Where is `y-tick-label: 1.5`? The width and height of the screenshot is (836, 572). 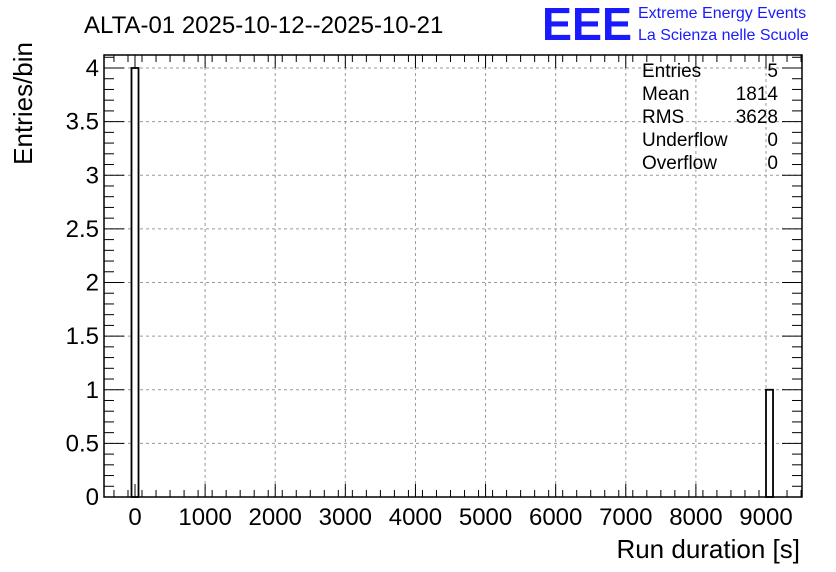
y-tick-label: 1.5 is located at coordinates (82, 336).